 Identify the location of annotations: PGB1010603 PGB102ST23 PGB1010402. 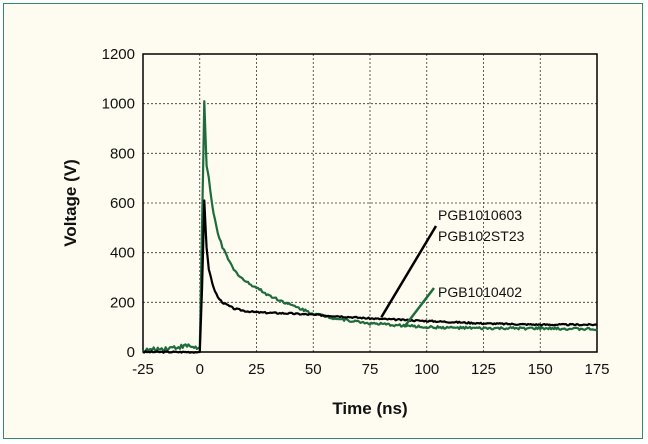
(452, 267).